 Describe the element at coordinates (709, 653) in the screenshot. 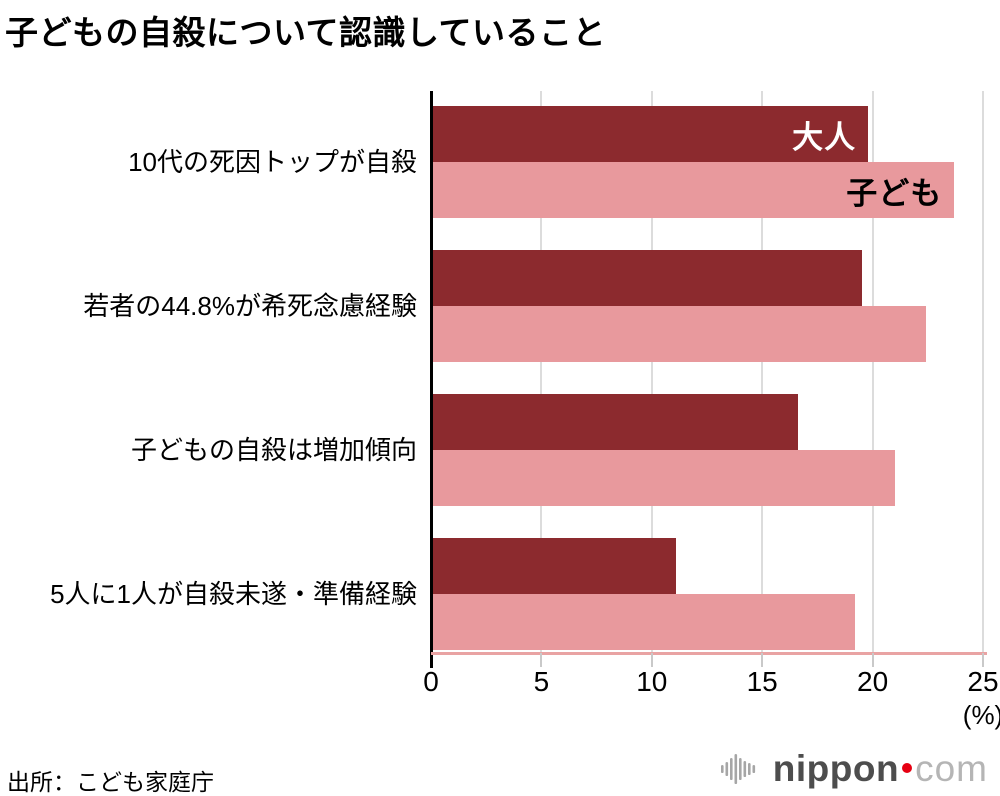

I see `x-axis-baseline` at that location.